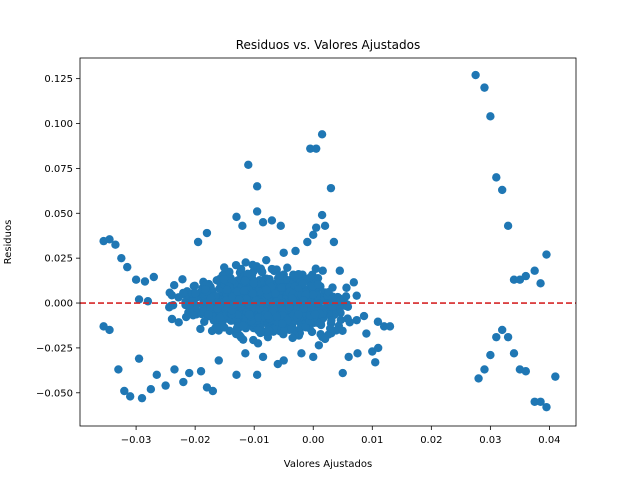 This screenshot has width=640, height=480. Describe the element at coordinates (58, 124) in the screenshot. I see `y-tick-label: 0.100` at that location.